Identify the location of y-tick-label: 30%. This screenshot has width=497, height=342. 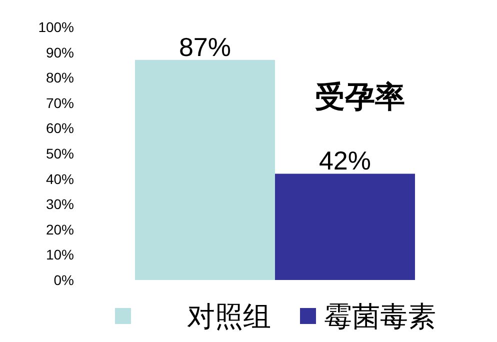
(60, 204).